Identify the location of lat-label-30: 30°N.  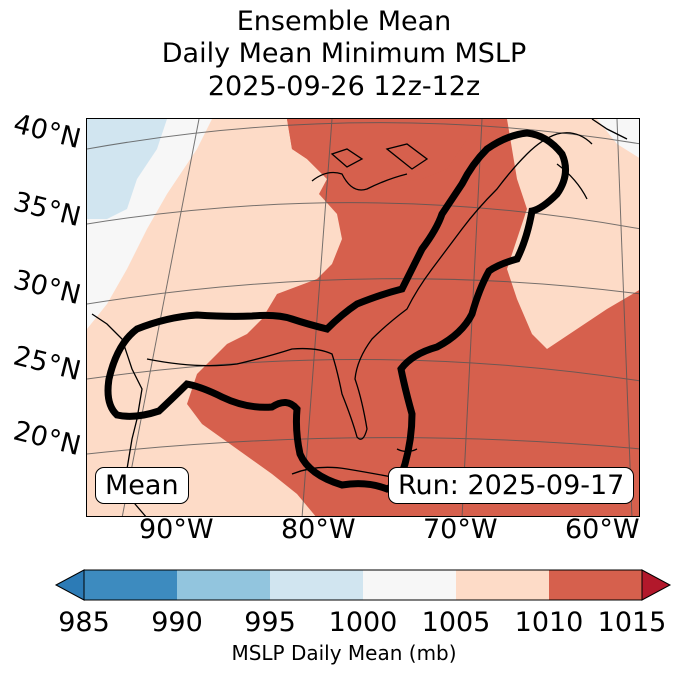
(47, 288).